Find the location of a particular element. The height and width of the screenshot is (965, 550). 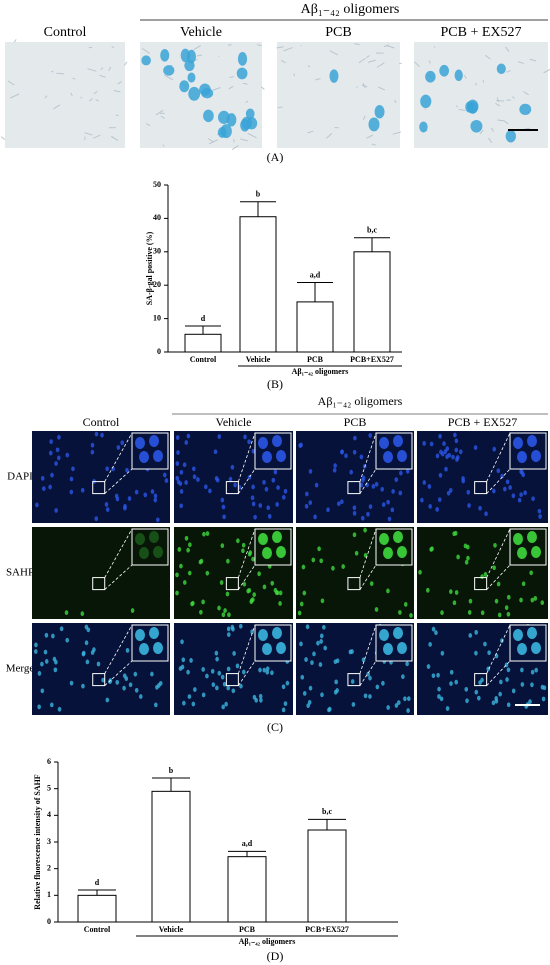

group-header: Aβ₁₋₄₂ oligomers is located at coordinates (360, 401).